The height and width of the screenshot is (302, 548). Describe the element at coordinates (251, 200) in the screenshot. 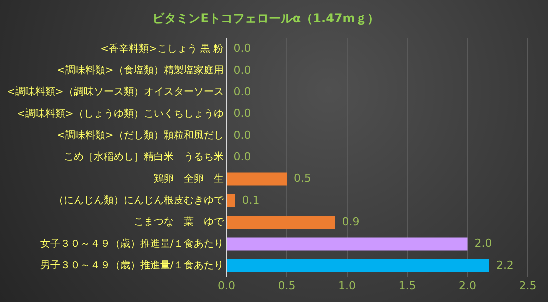

I see `data-label: 0.1` at that location.